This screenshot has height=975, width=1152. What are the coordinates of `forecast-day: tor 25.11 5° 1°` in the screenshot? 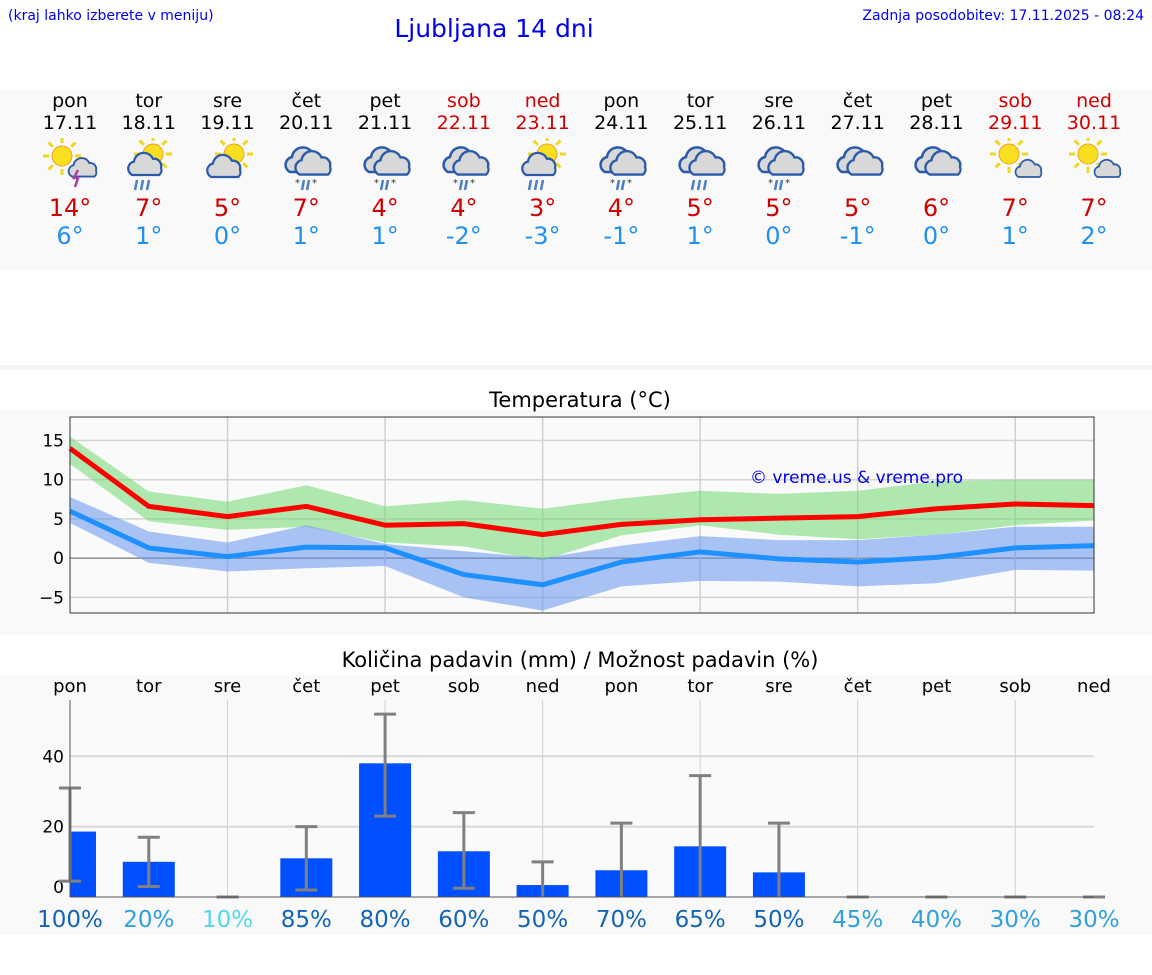 It's located at (700, 170).